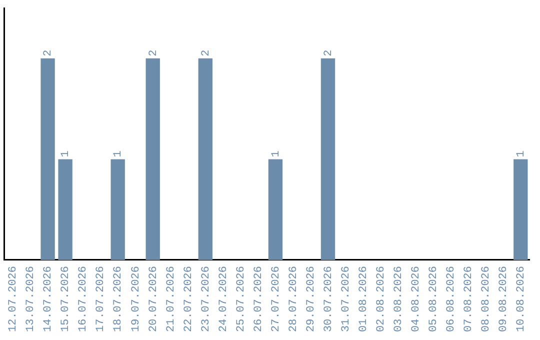 The width and height of the screenshot is (540, 340). Describe the element at coordinates (224, 299) in the screenshot. I see `x-tick-label: 24.07.2026` at that location.